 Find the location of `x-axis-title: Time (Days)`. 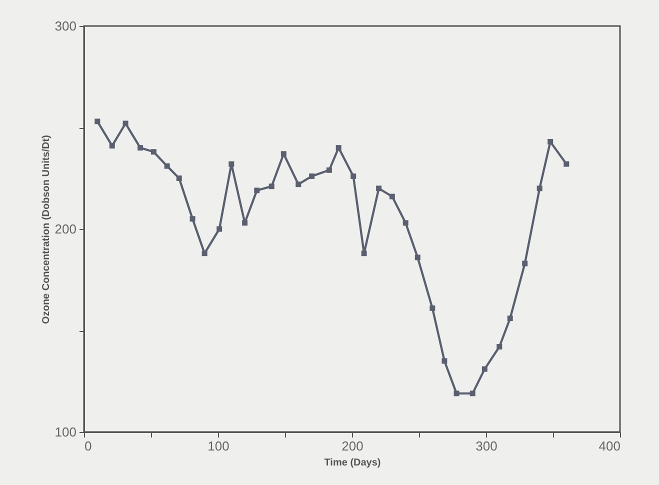

x-axis-title: Time (Days) is located at coordinates (352, 463).